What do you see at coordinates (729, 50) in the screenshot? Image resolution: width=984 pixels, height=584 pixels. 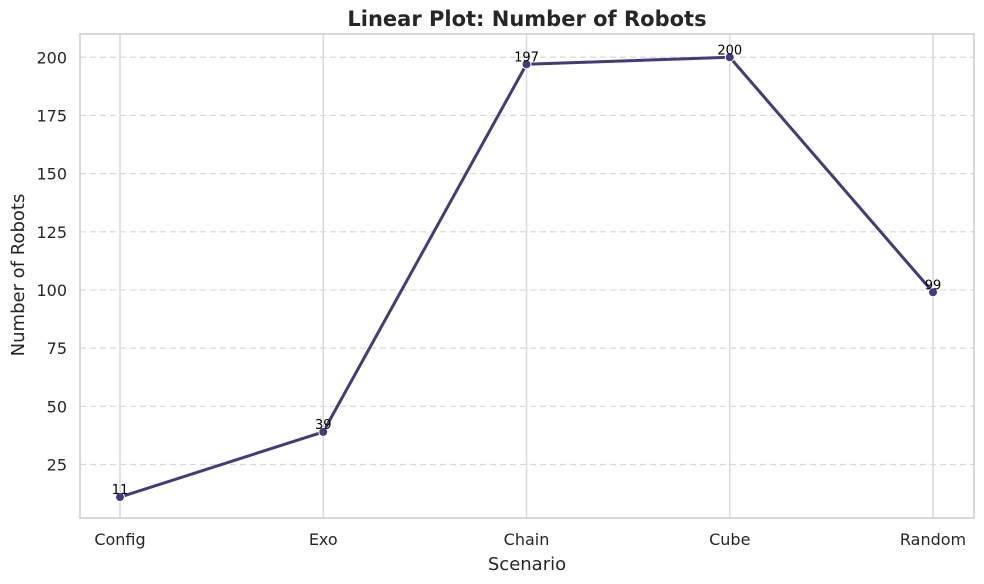 I see `data-label: 200` at bounding box center [729, 50].